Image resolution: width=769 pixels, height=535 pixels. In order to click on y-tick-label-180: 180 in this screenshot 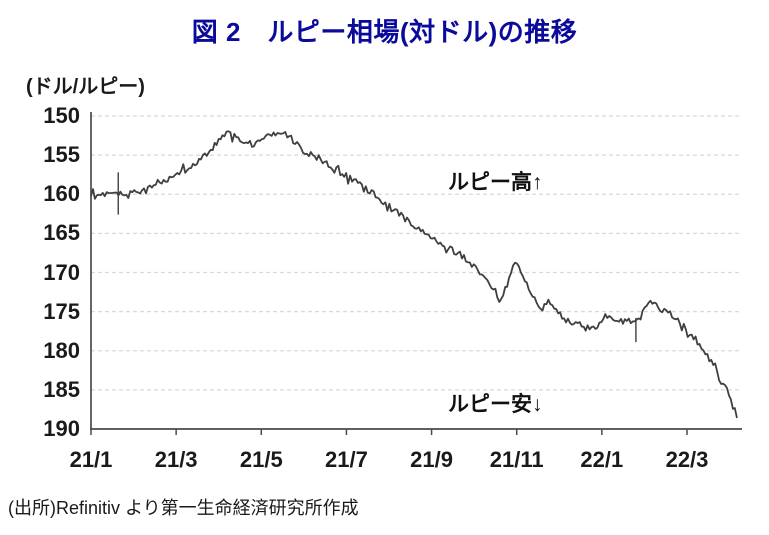, I will do `click(61, 350)`.